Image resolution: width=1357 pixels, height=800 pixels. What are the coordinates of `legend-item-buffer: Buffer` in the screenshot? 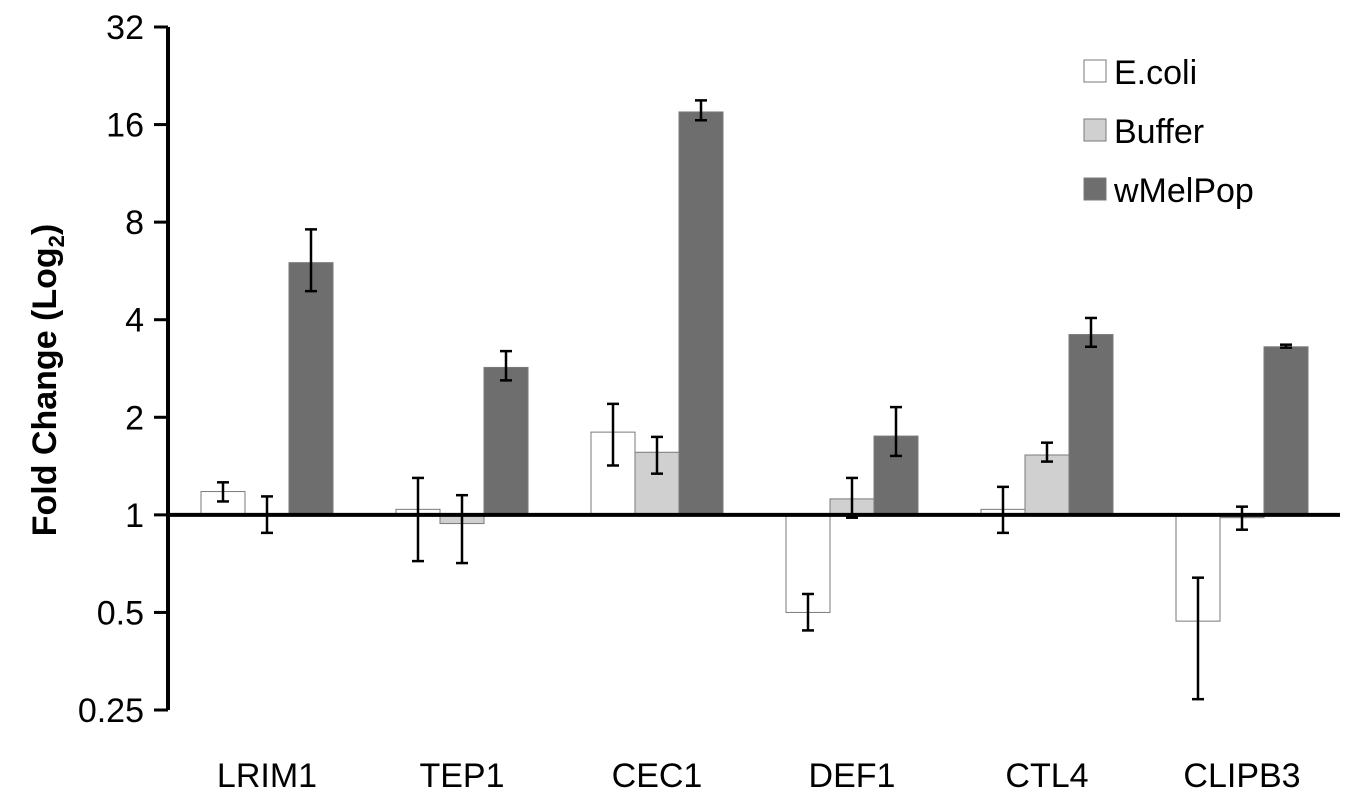 It's located at (1143, 132).